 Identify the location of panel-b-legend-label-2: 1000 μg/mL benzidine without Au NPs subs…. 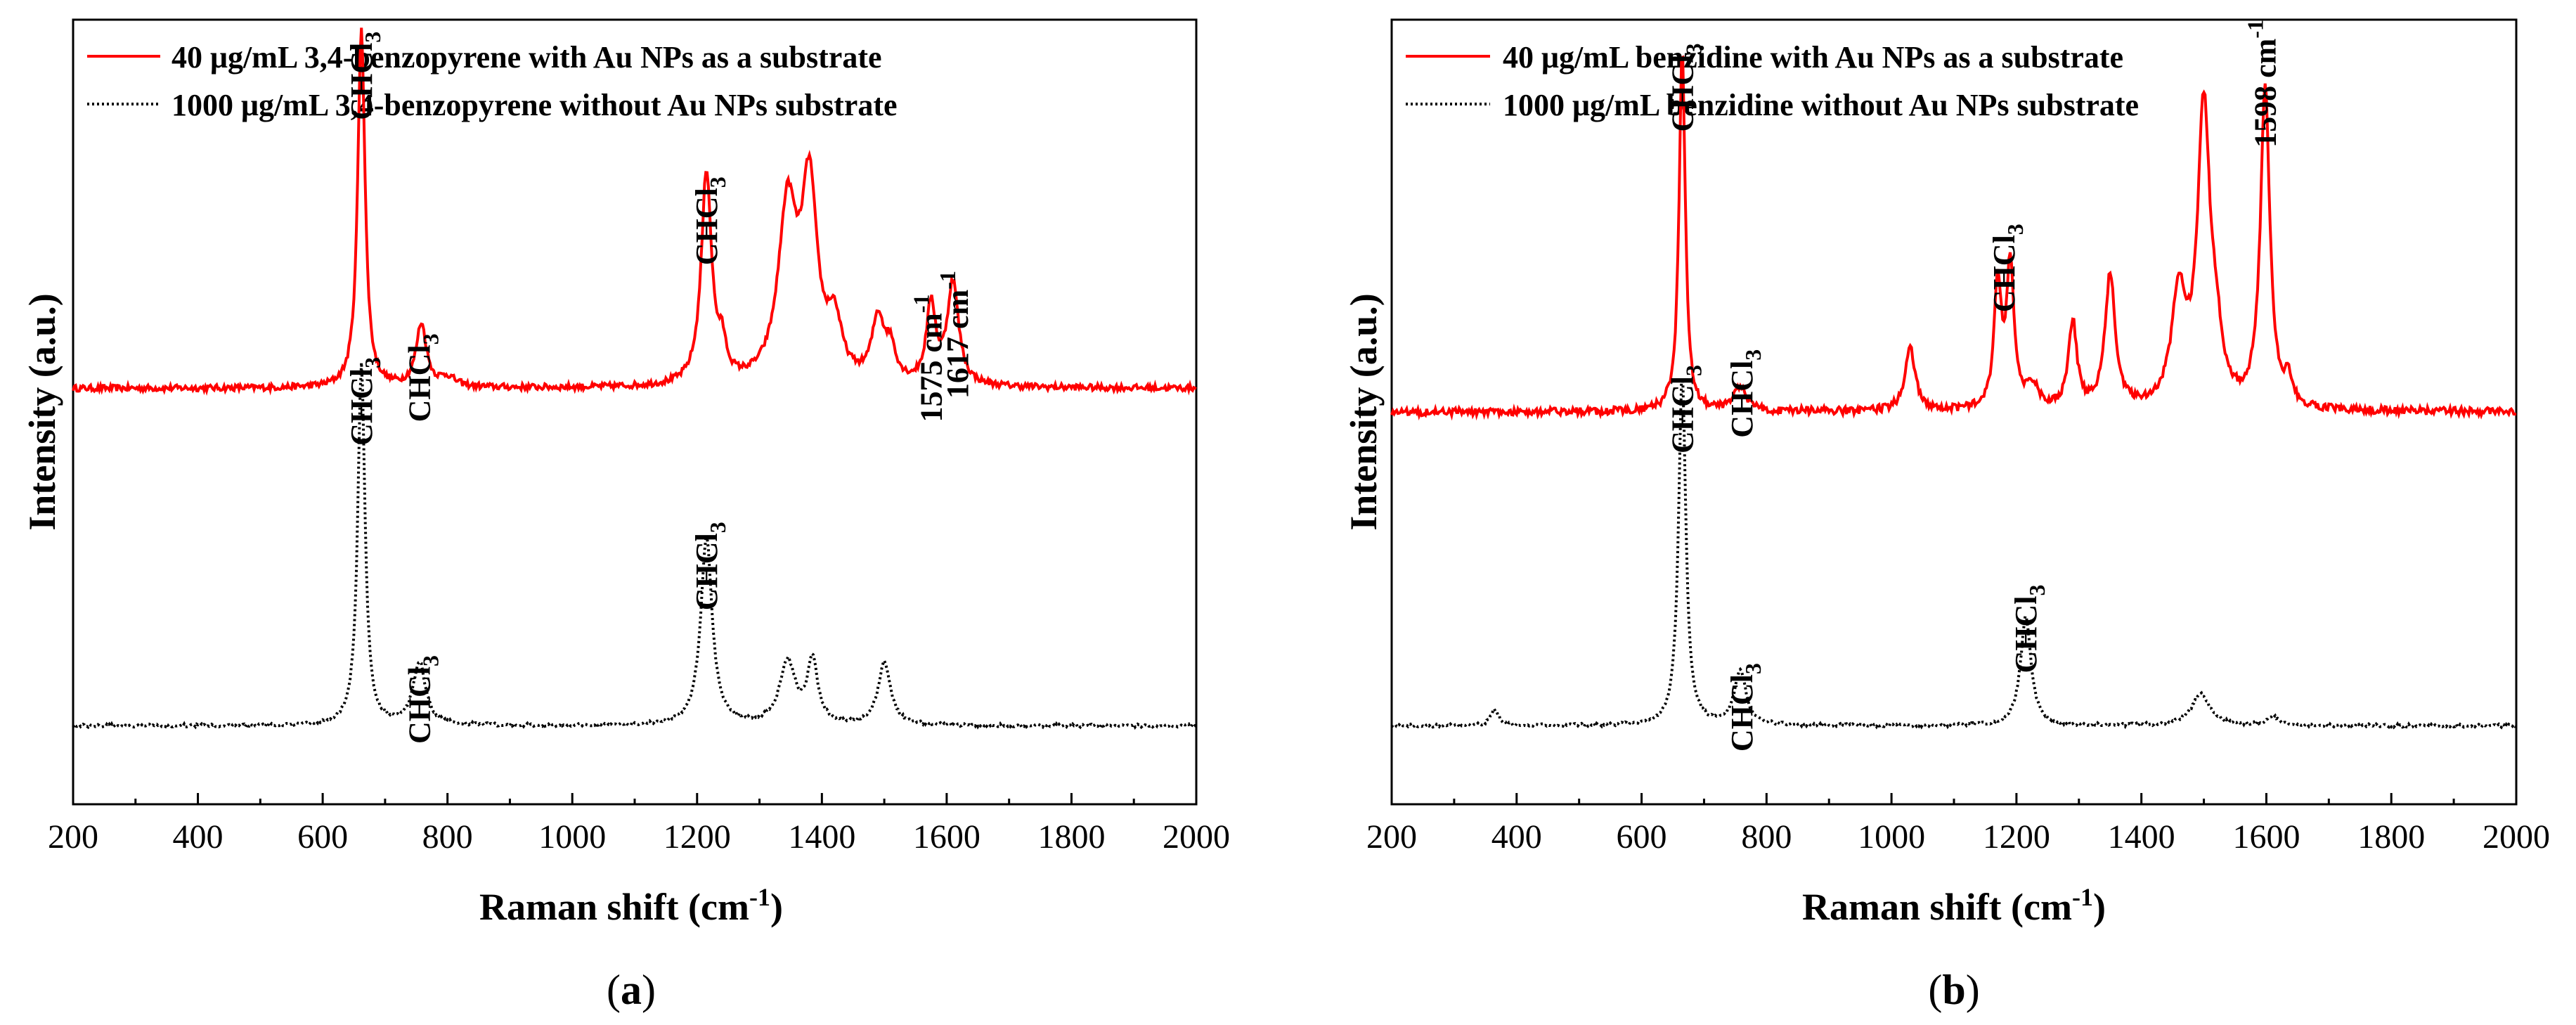
(1821, 105).